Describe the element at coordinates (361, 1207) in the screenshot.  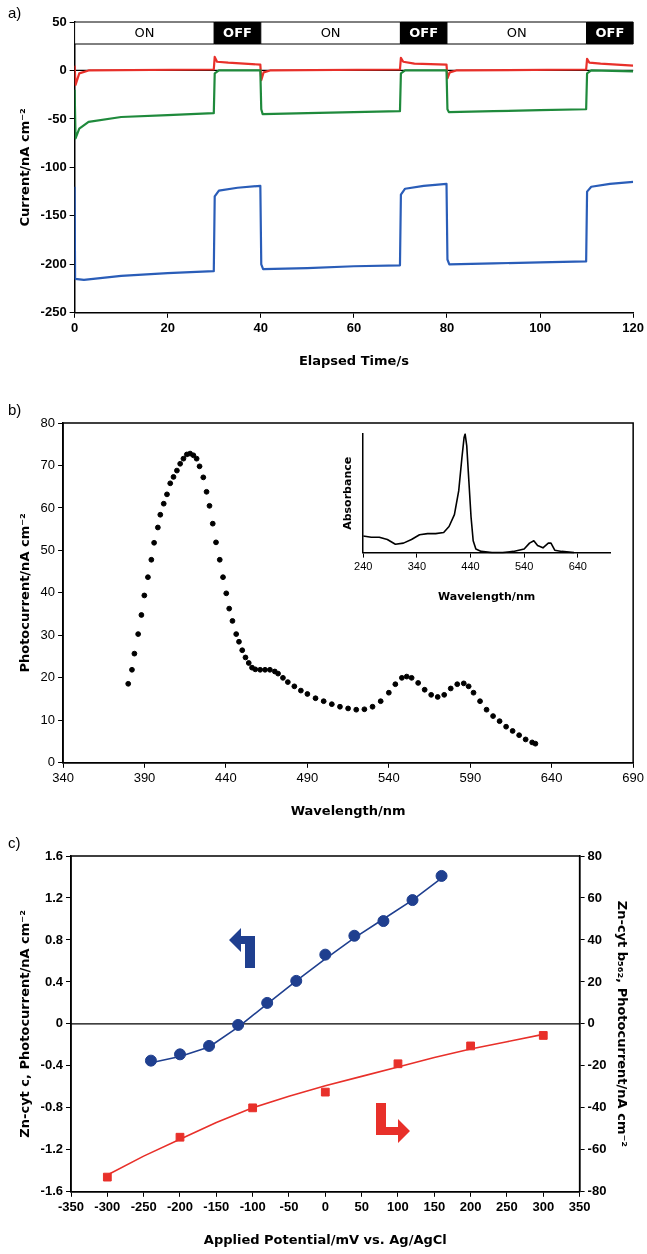
I see `x-tick-label: 50` at that location.